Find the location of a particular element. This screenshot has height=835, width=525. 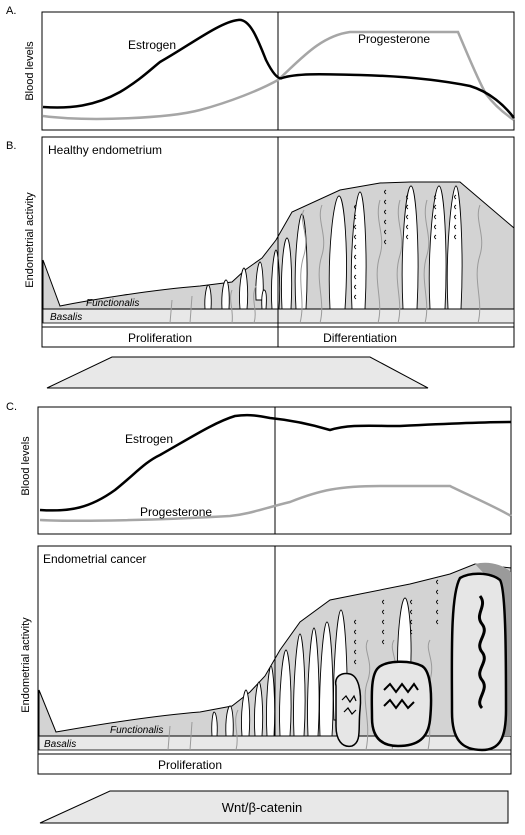

panel-c-progesterone-label: Progesterone is located at coordinates (176, 512).